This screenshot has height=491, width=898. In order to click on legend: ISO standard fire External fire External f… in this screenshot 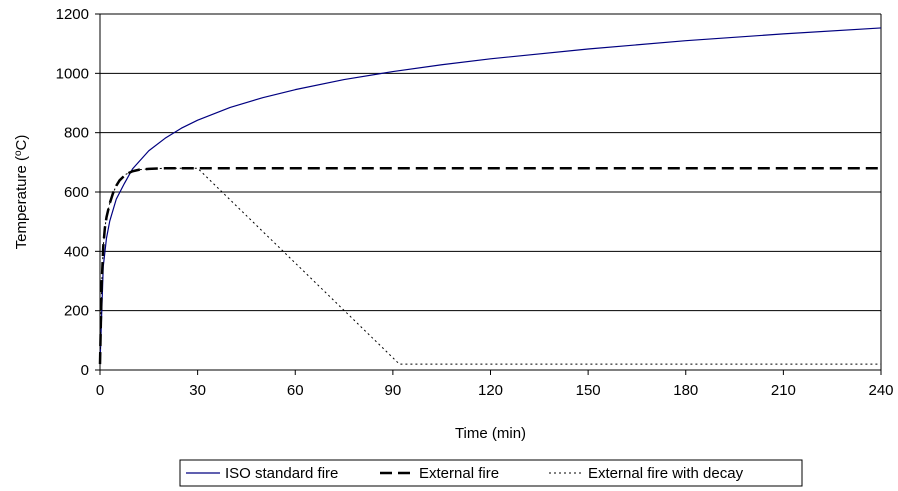, I will do `click(491, 473)`.